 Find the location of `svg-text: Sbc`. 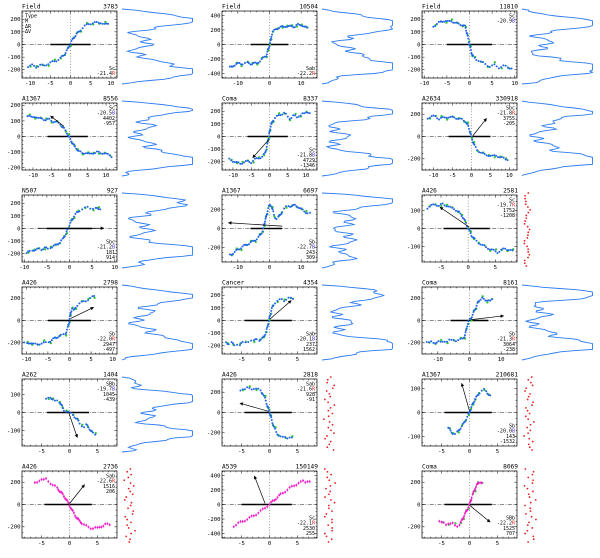

svg-text: Sbc is located at coordinates (110, 242).